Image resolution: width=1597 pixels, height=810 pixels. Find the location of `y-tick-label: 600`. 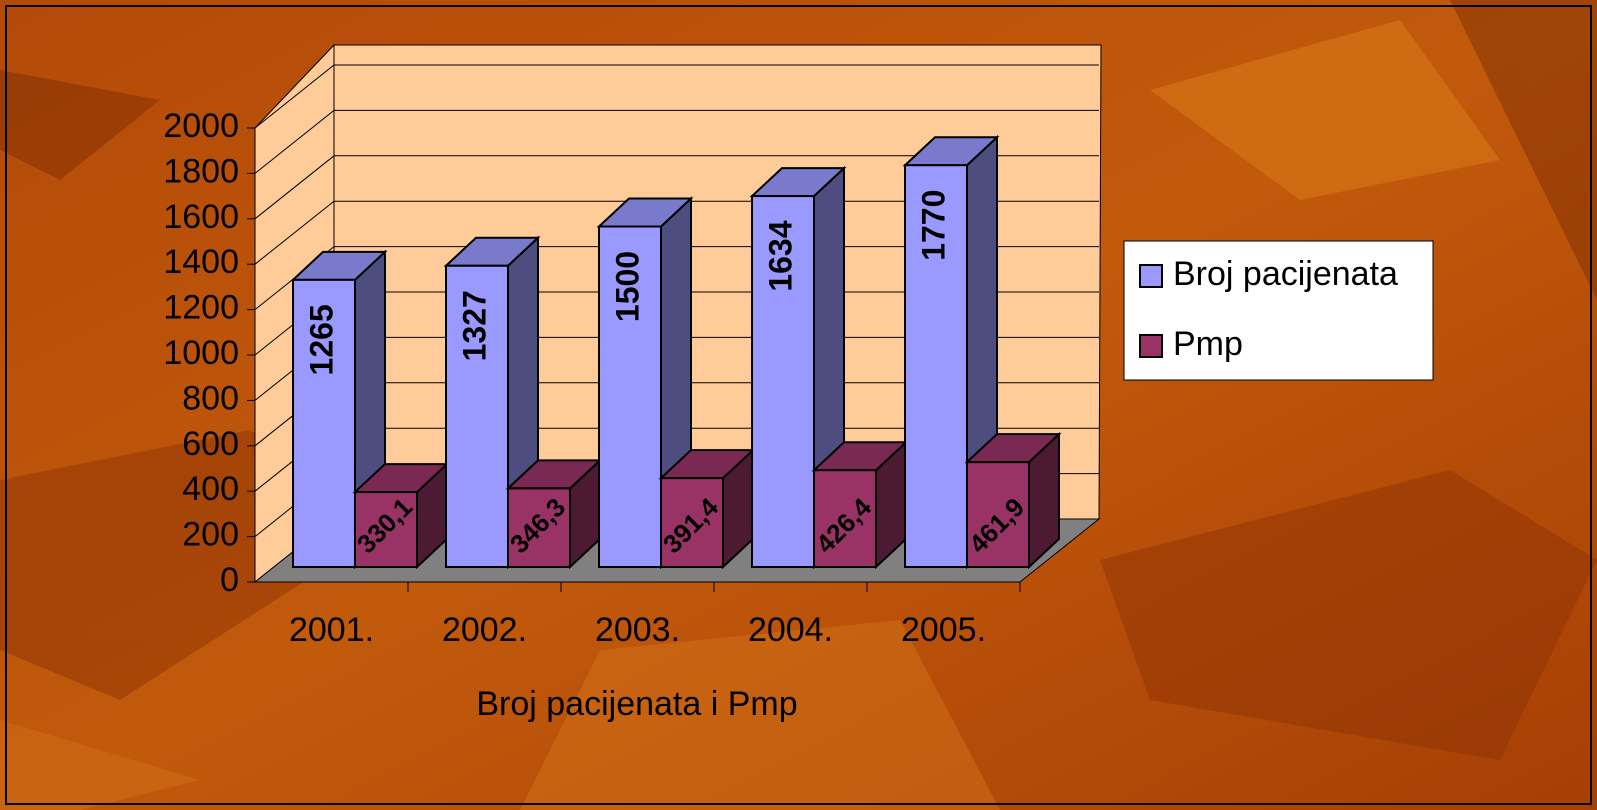

y-tick-label: 600 is located at coordinates (210, 444).